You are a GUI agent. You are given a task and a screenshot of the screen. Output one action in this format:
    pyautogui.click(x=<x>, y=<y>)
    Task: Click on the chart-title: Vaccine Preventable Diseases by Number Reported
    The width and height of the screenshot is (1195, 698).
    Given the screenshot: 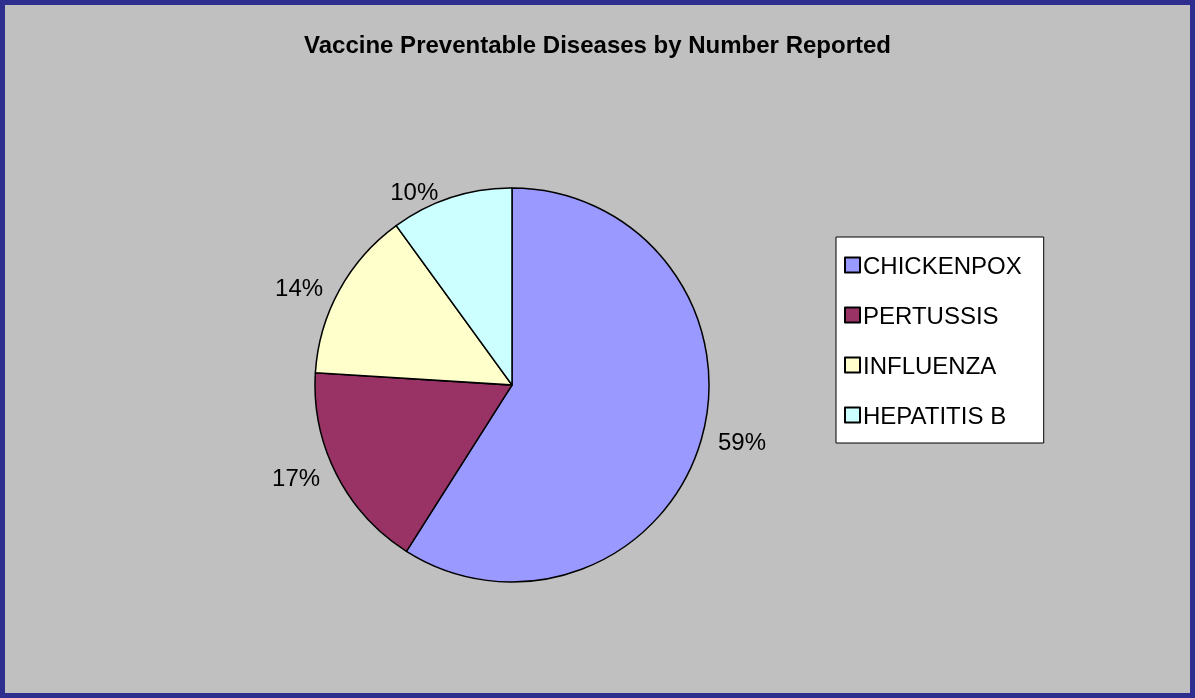 What is the action you would take?
    pyautogui.click(x=597, y=44)
    